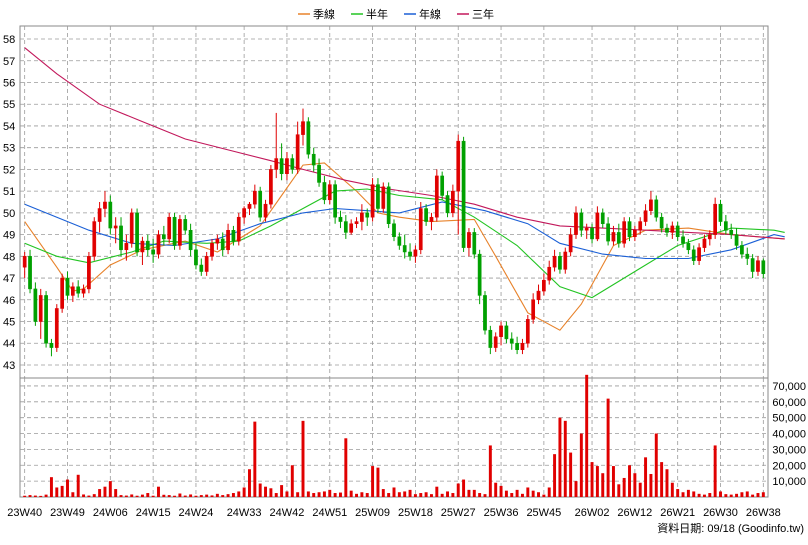 This screenshot has width=808, height=545. I want to click on price-tick-label: 46, so click(9, 301).